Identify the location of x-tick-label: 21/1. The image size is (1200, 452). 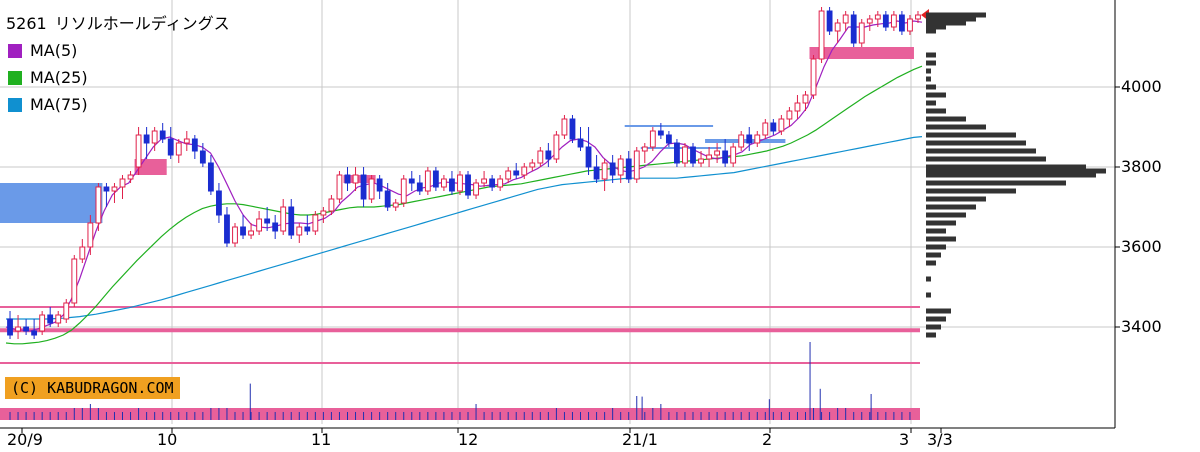
(640, 439).